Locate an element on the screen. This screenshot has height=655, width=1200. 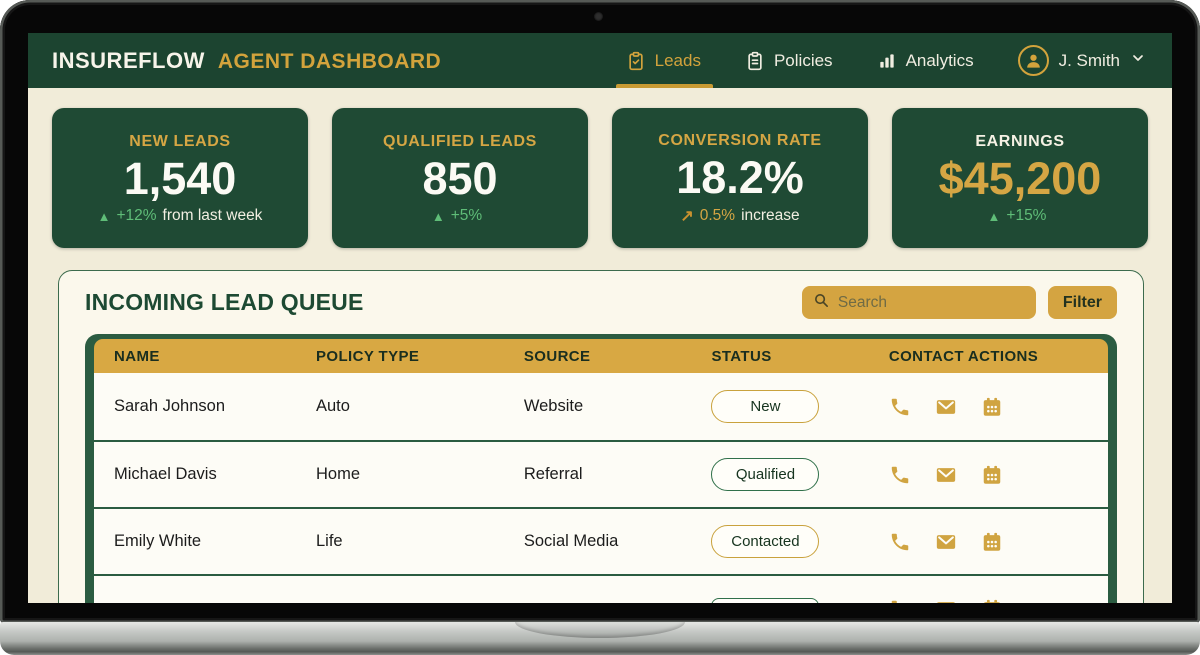
column-header-name: NAME is located at coordinates (137, 356).